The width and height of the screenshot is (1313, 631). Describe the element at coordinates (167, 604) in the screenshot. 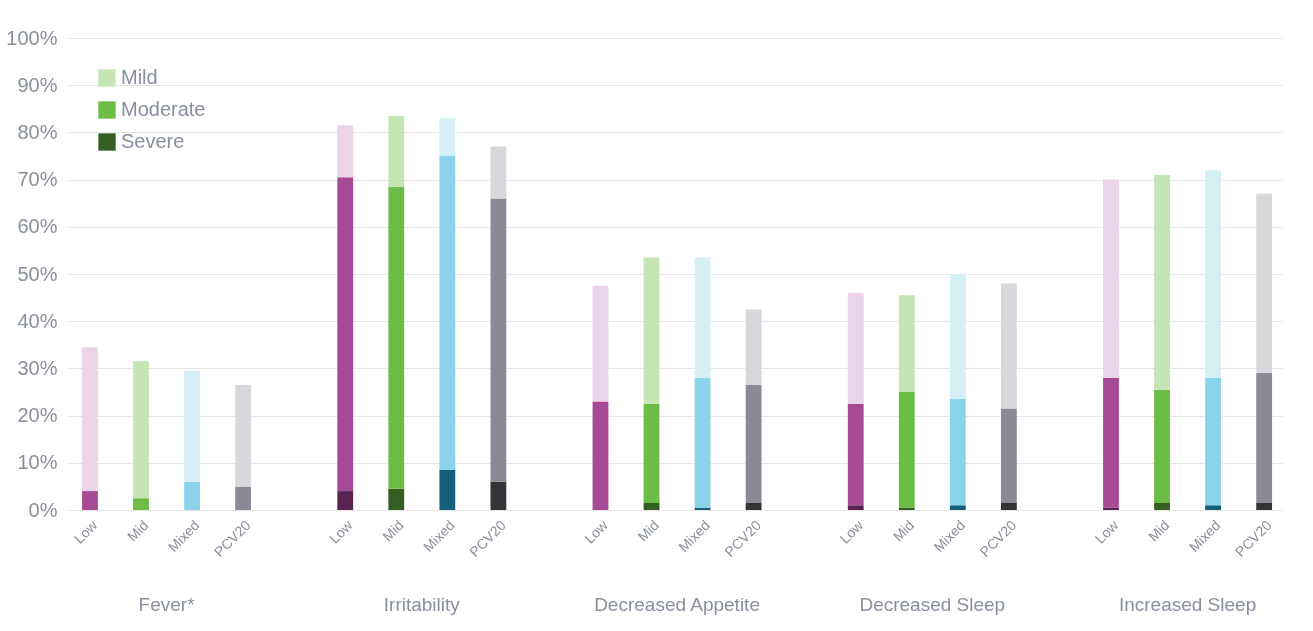

I see `text: Fever*` at that location.